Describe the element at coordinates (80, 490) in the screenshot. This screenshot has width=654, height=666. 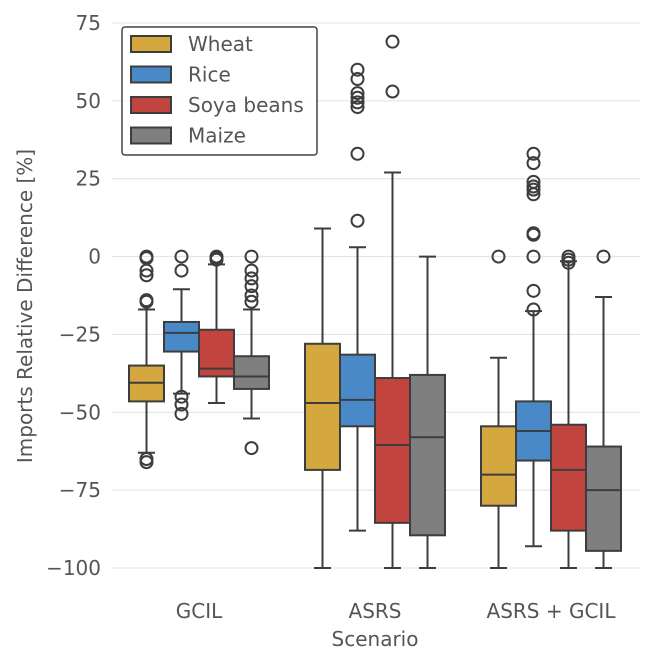
I see `y-tick-label: −75` at that location.